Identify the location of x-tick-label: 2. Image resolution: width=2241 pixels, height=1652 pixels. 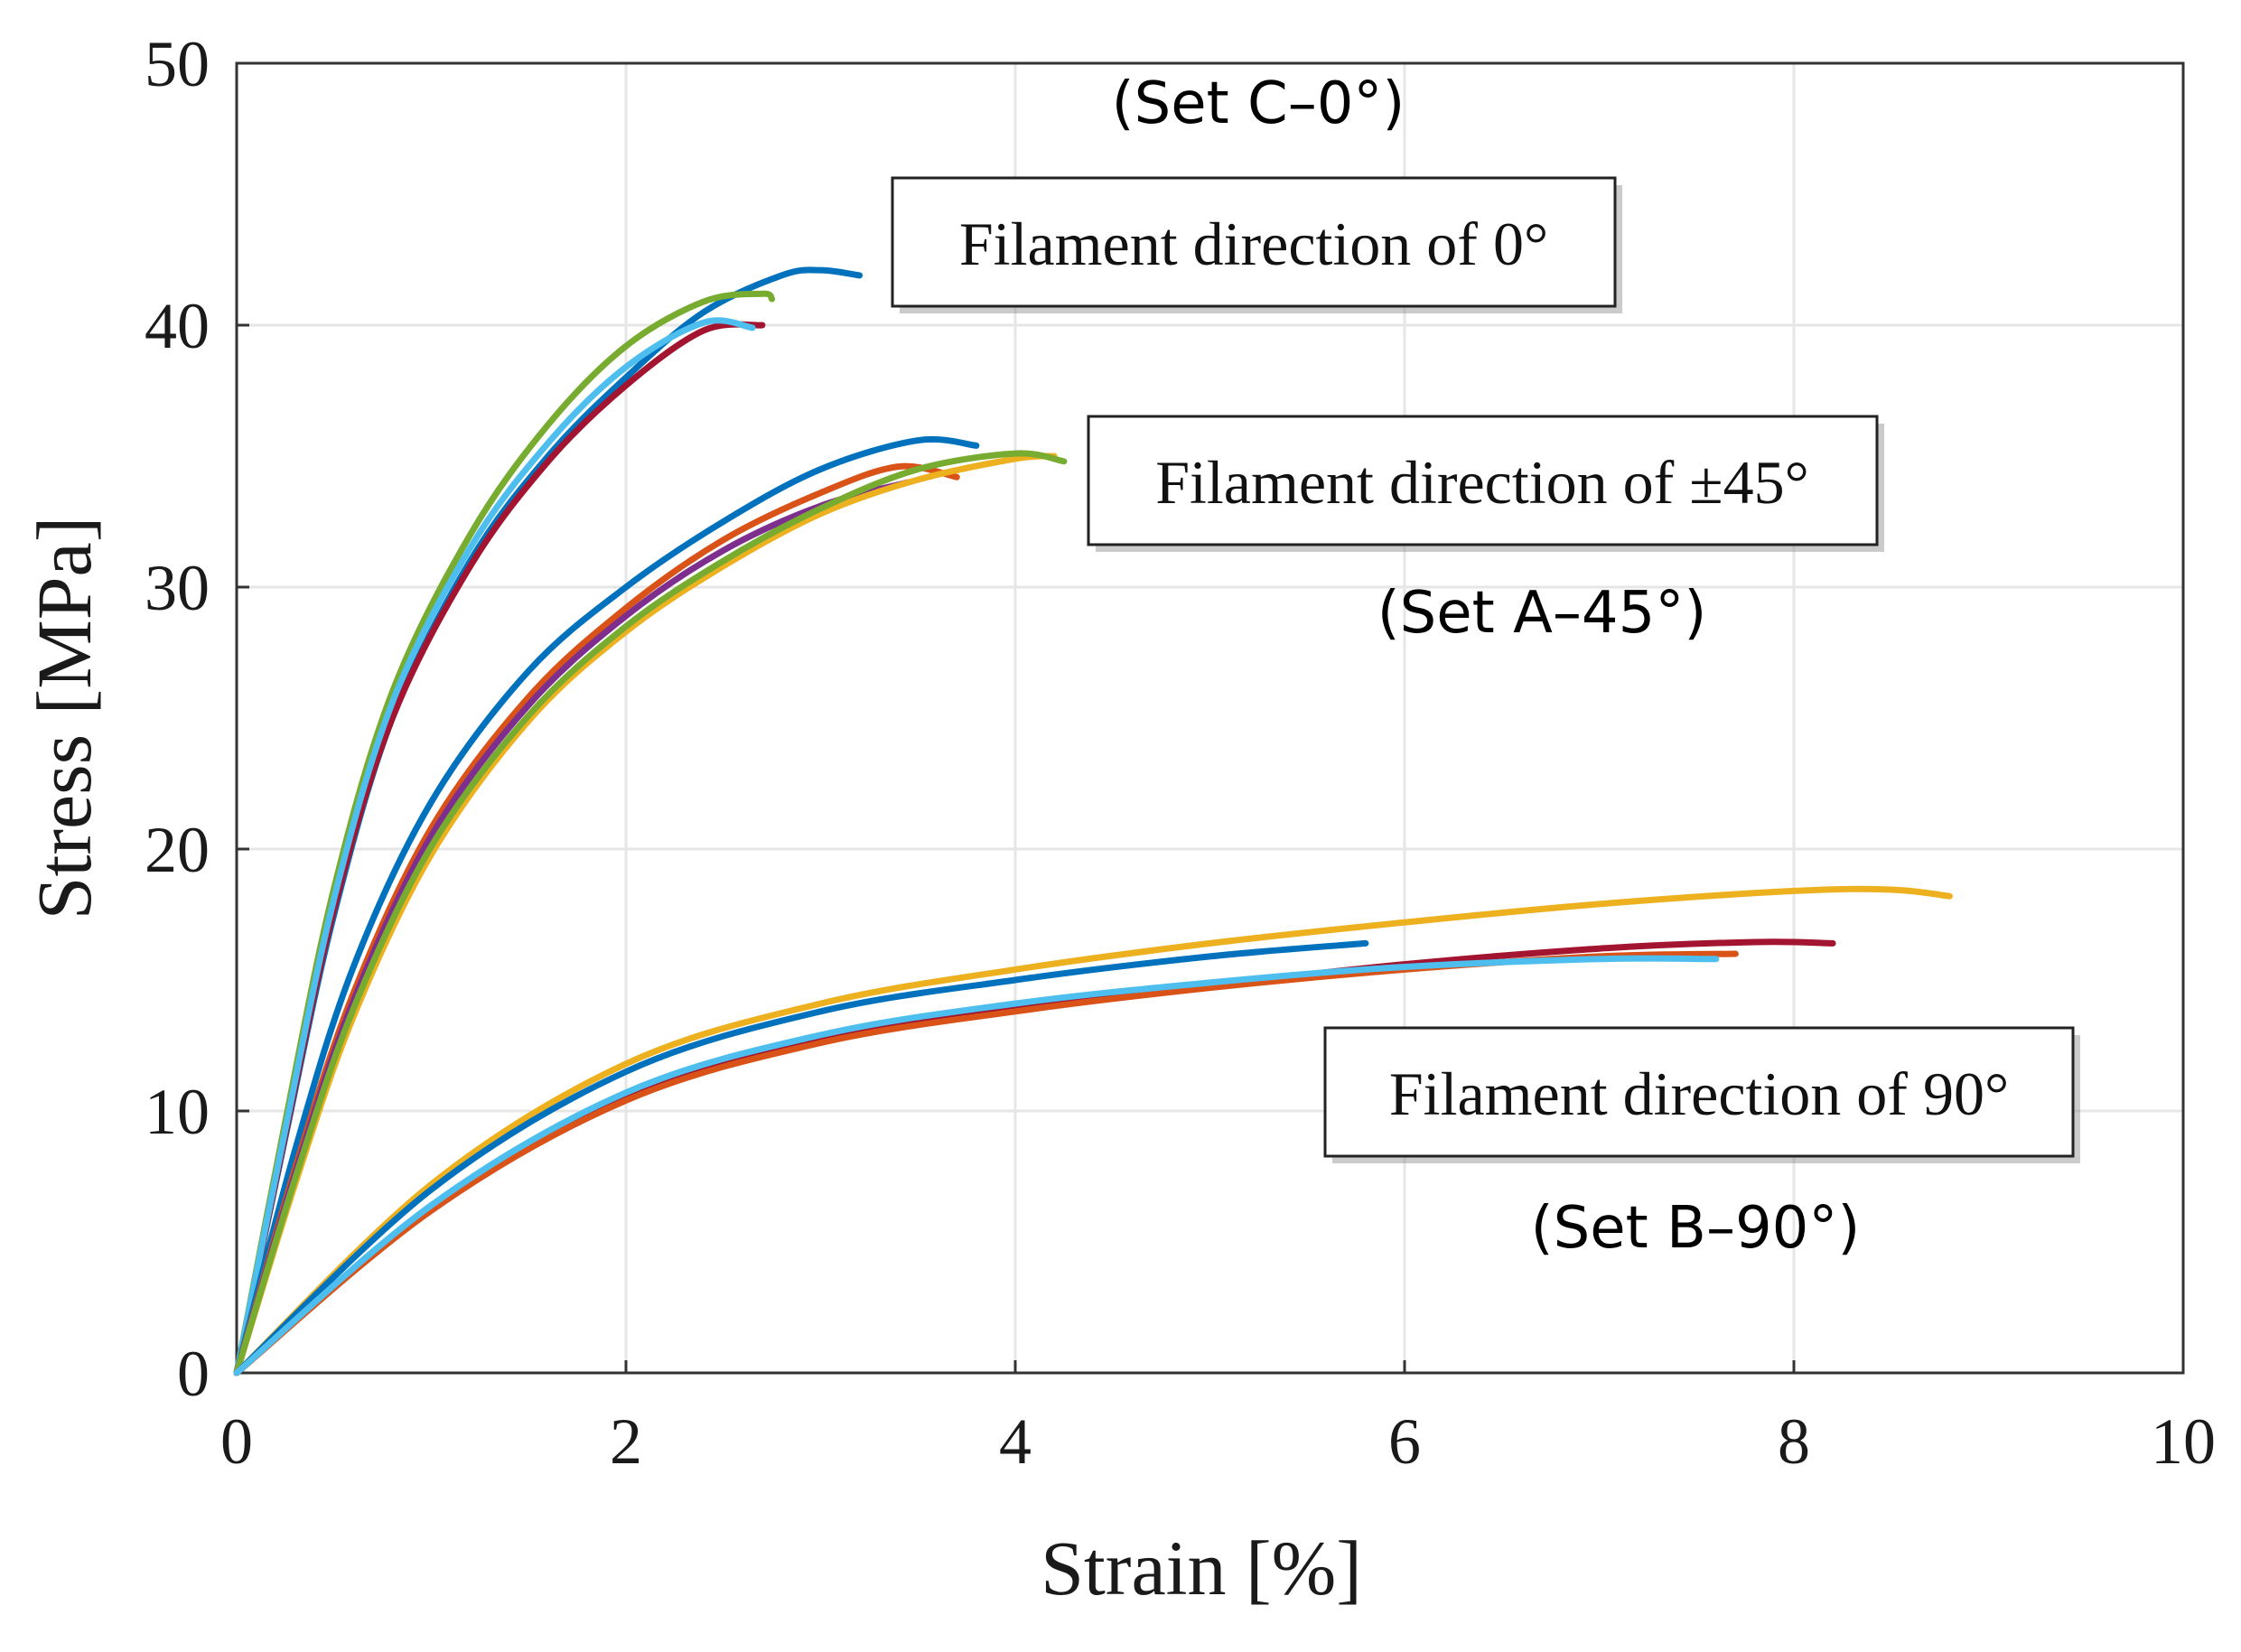
(626, 1441).